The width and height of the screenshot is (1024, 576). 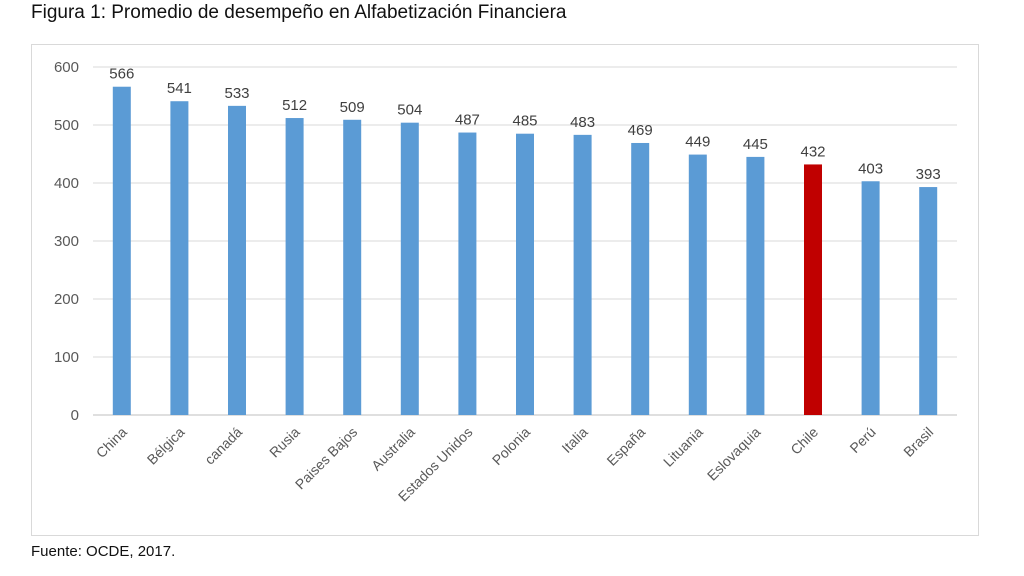 What do you see at coordinates (66, 299) in the screenshot?
I see `y-tick-label: 200` at bounding box center [66, 299].